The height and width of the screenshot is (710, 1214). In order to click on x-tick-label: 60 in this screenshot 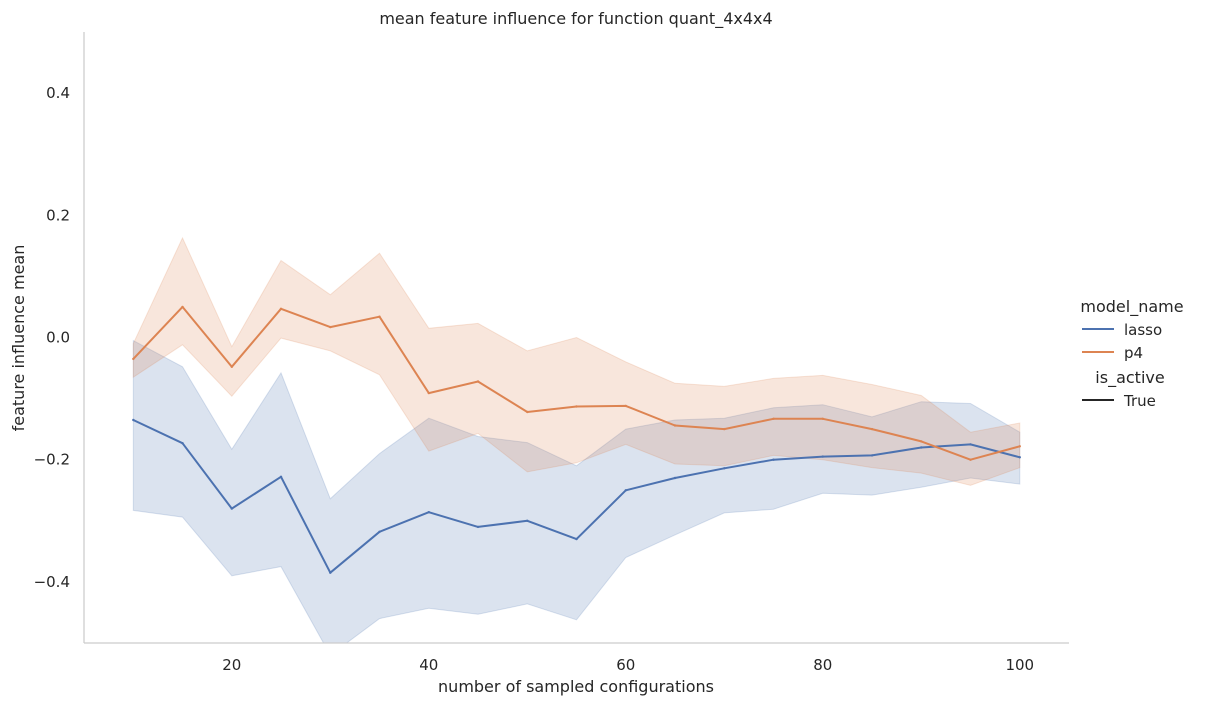, I will do `click(625, 665)`.